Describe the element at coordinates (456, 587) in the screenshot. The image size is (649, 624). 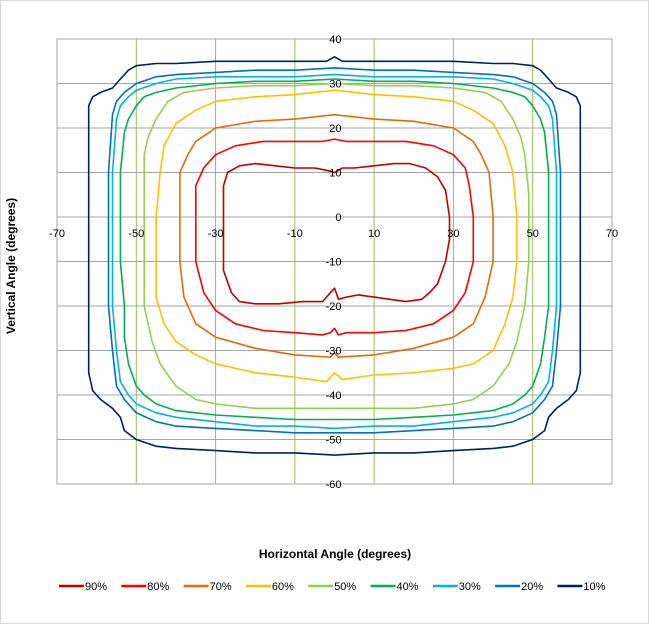
I see `legend-item: 30%` at that location.